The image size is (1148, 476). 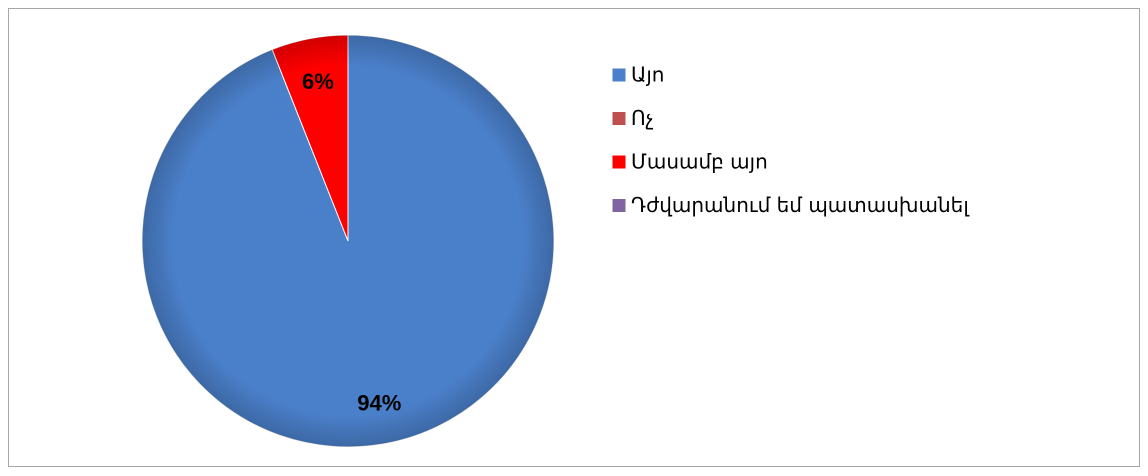 What do you see at coordinates (379, 403) in the screenshot?
I see `data-label: 94%` at bounding box center [379, 403].